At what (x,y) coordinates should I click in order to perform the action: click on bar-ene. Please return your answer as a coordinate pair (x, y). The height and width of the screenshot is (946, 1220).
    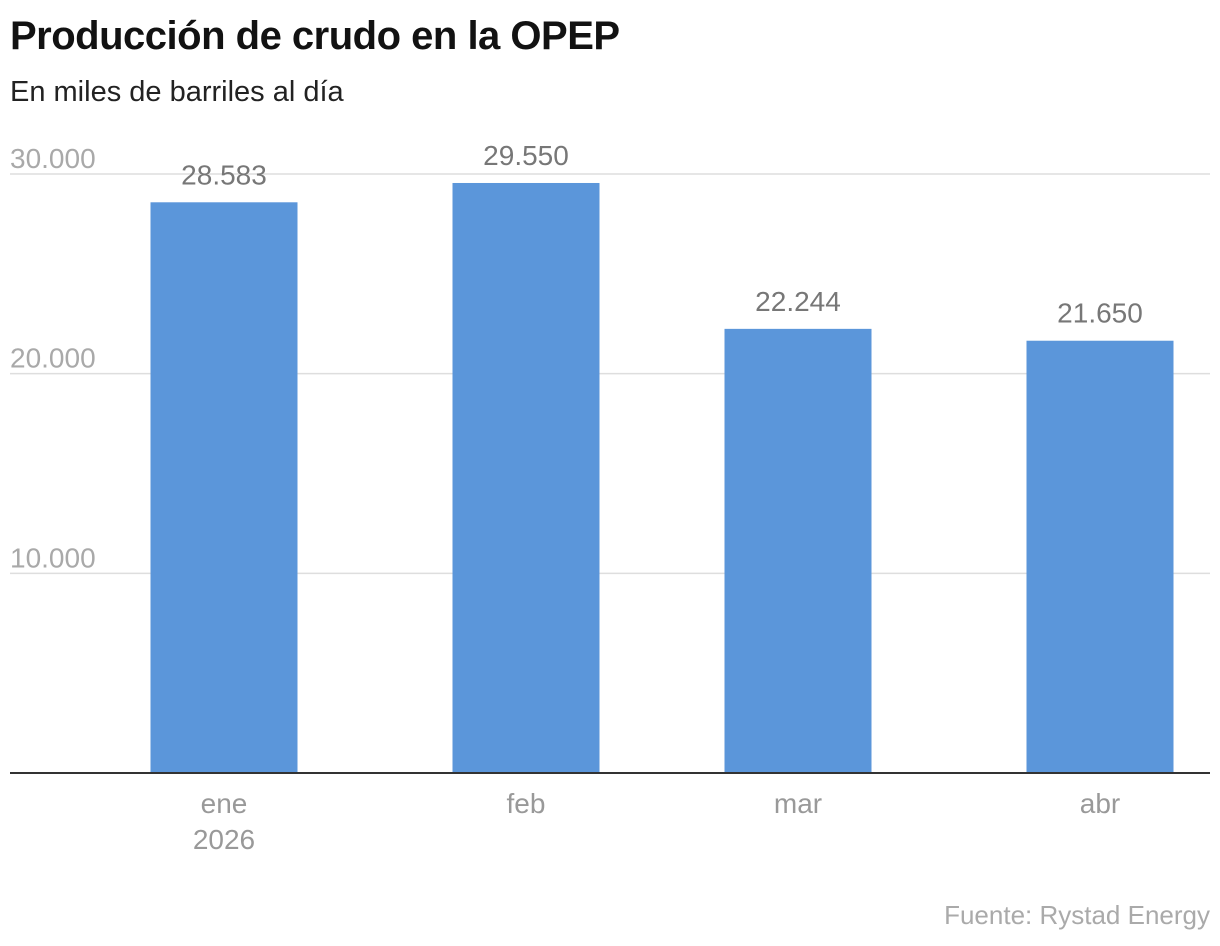
    Looking at the image, I should click on (224, 487).